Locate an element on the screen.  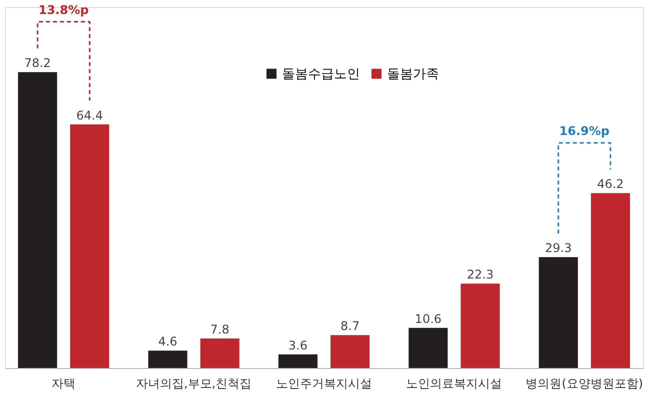
data-label: 64.4 is located at coordinates (89, 115).